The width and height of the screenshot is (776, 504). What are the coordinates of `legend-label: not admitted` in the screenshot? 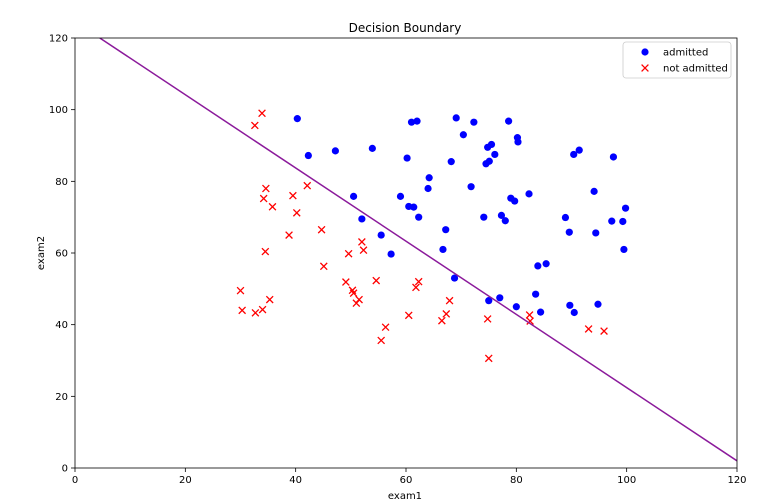 It's located at (695, 69).